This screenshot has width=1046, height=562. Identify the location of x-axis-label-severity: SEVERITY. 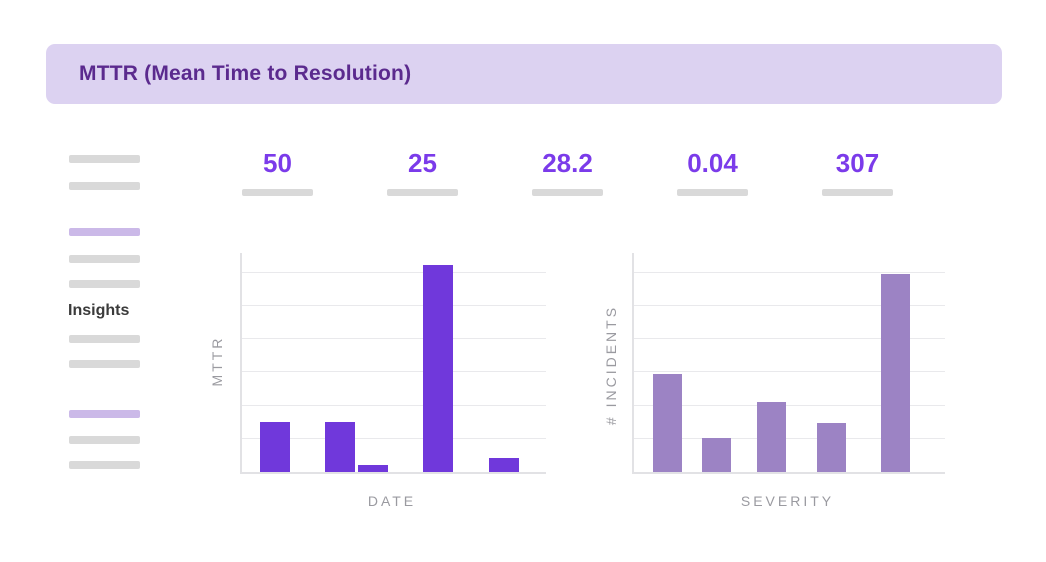
(787, 501).